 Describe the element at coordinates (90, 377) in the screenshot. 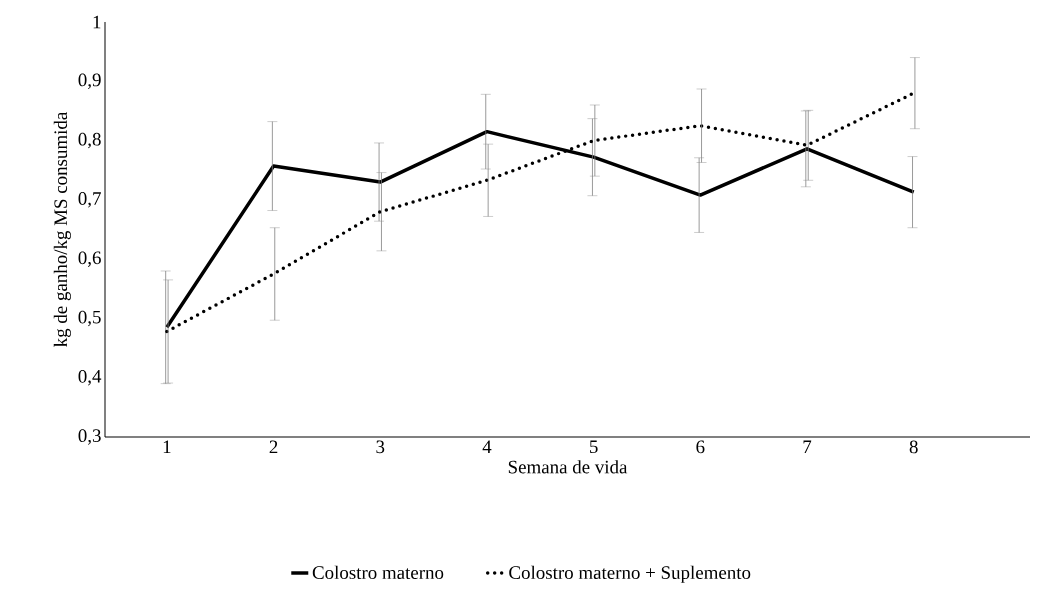

I see `y-tick-label: 0,4` at that location.